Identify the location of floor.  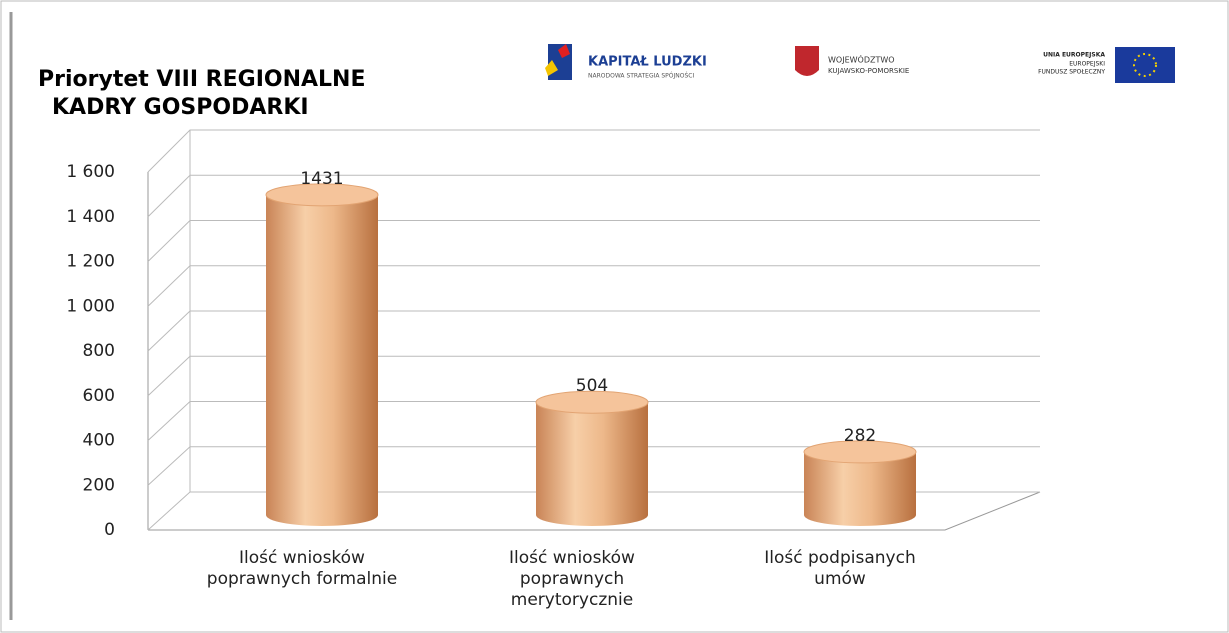
(594, 511).